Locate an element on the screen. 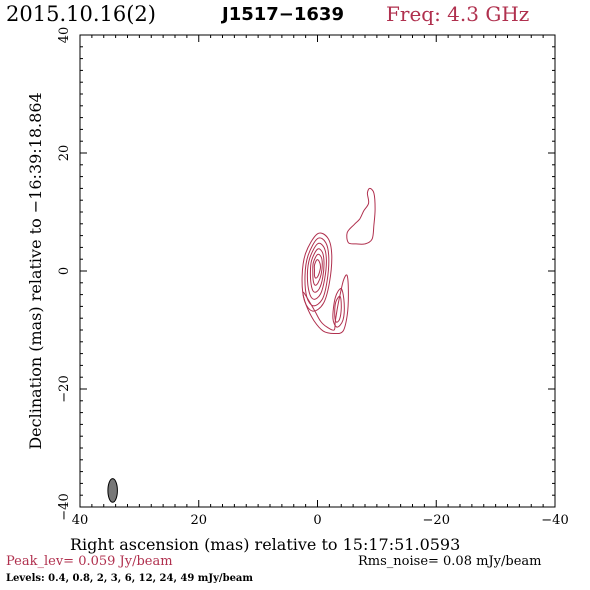 This screenshot has width=590, height=590. source-name: J1517−1639 is located at coordinates (283, 14).